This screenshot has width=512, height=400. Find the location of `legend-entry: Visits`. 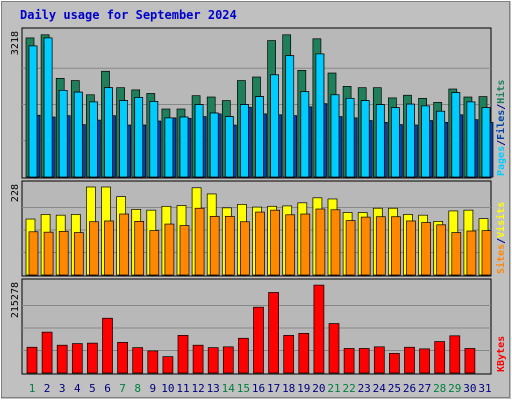

legend-entry: Visits is located at coordinates (501, 220).